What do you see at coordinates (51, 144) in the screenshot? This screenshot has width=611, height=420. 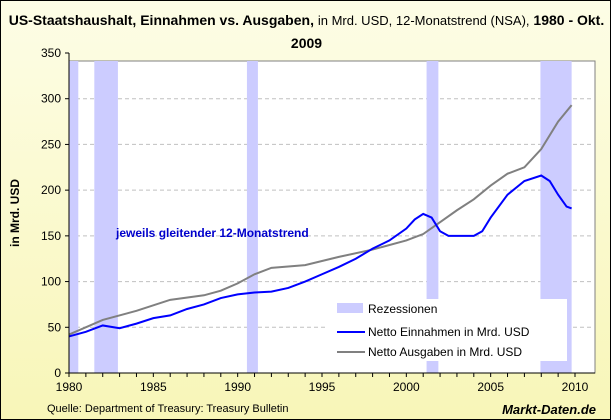 I see `y-tick-label: 250` at bounding box center [51, 144].